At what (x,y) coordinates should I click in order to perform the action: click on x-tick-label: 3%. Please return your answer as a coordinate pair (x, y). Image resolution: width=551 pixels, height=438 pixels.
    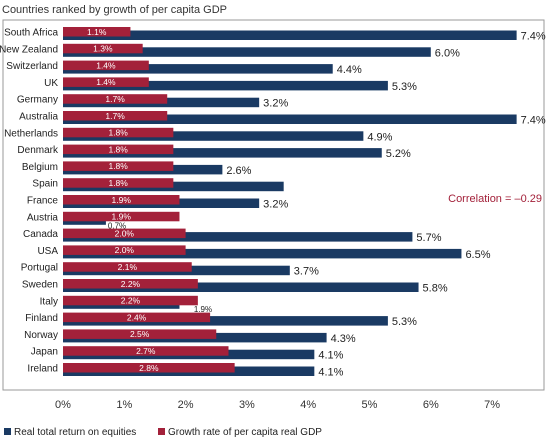
    Looking at the image, I should click on (247, 405).